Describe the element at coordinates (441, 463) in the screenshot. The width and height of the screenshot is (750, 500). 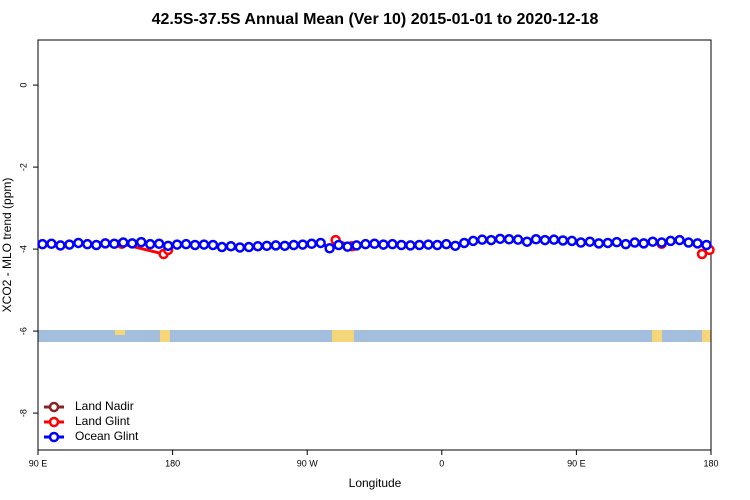
I see `x-tick-label: 0` at that location.